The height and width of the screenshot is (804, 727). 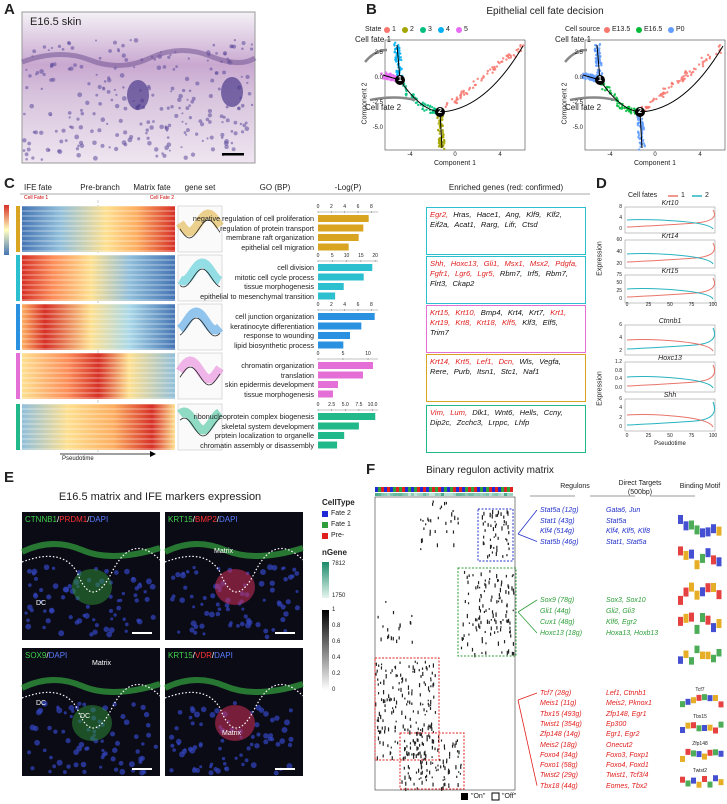 I want to click on connector, so click(x=527, y=606).